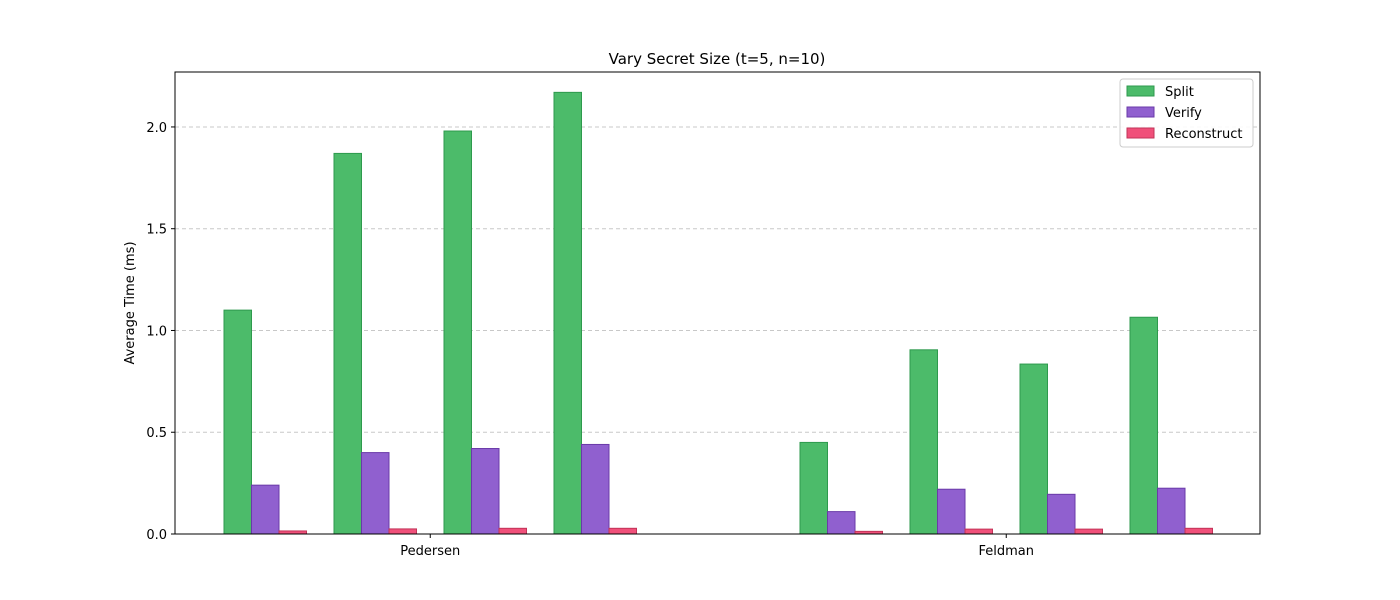 Image resolution: width=1400 pixels, height=600 pixels. What do you see at coordinates (156, 331) in the screenshot?
I see `y-tick-label: 1.0` at bounding box center [156, 331].